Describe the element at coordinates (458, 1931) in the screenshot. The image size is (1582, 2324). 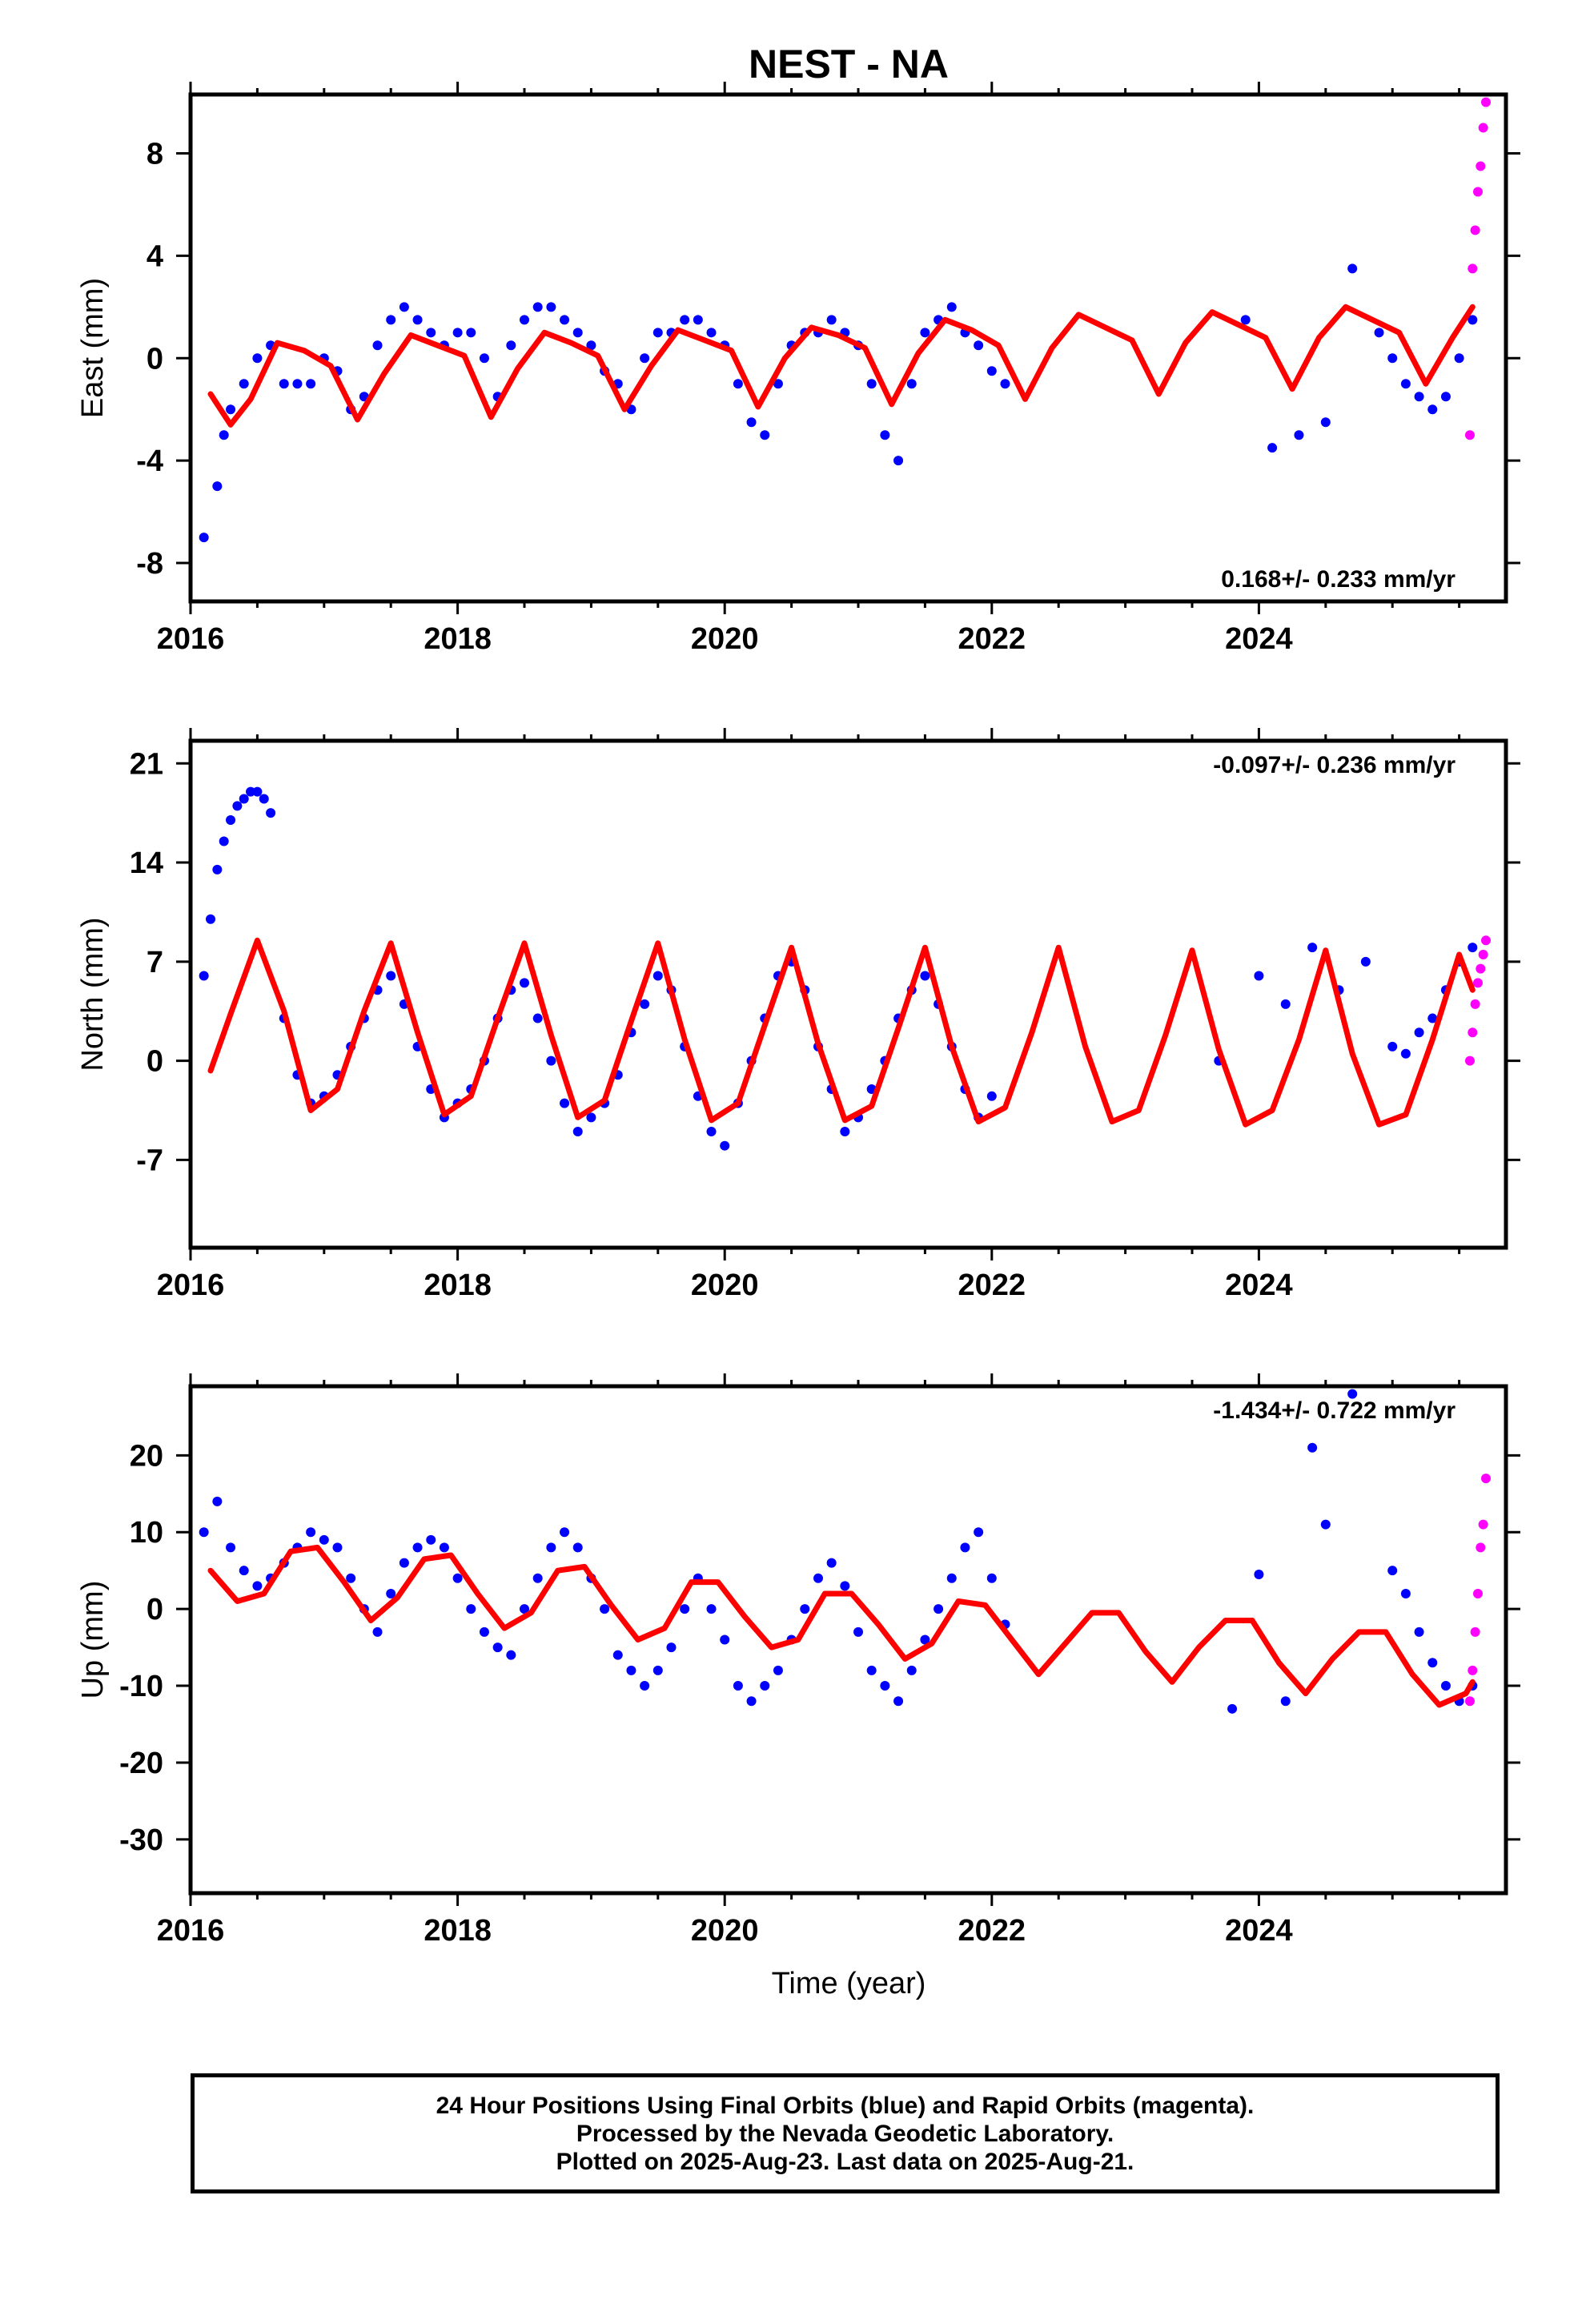
I see `up-x-tick-label: 2018` at that location.